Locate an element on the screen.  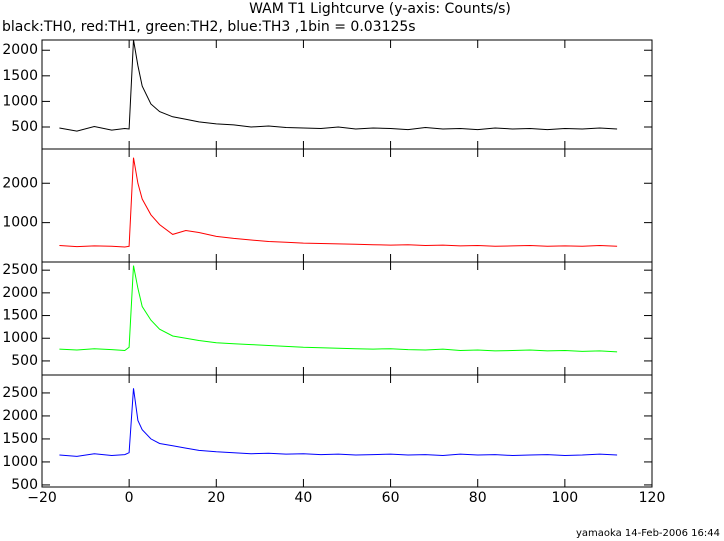
x-tick-label: 120 is located at coordinates (652, 498).